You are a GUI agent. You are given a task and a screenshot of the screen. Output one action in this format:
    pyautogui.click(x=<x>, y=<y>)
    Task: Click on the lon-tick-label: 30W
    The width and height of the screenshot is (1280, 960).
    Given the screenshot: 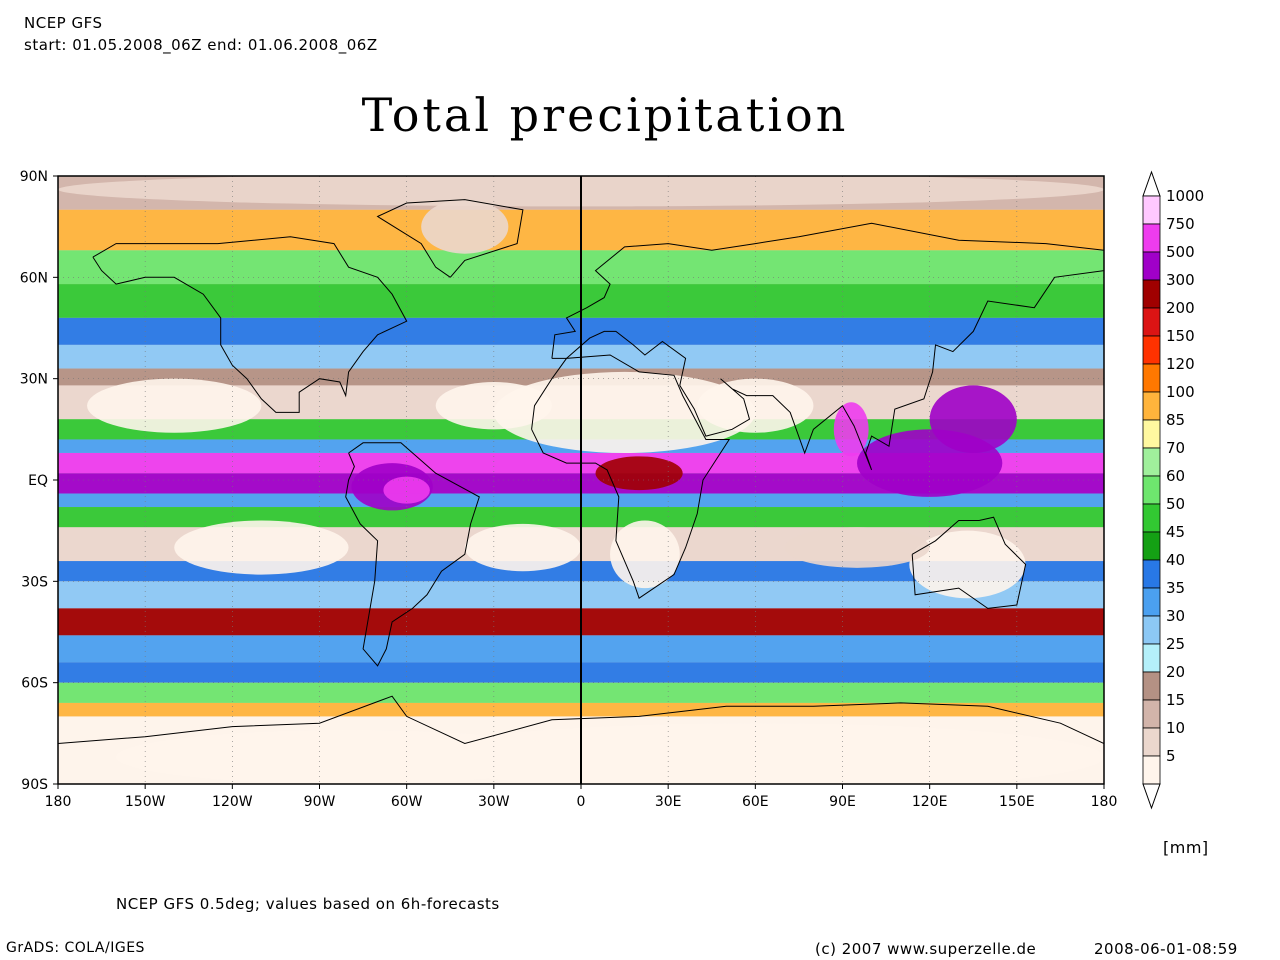 What is the action you would take?
    pyautogui.click(x=494, y=802)
    